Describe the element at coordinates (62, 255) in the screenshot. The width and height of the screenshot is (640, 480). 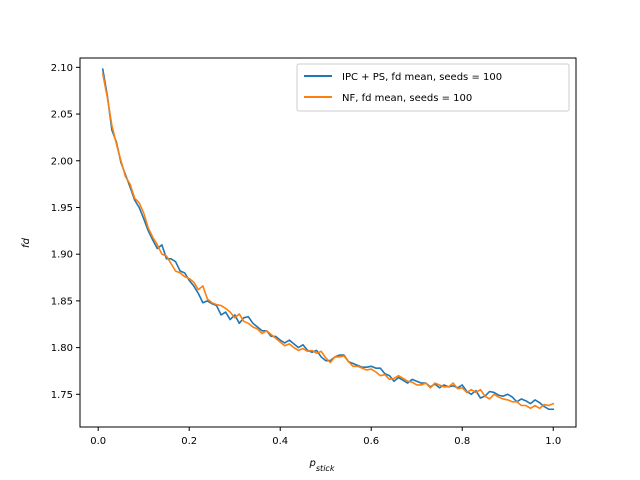
I see `y-tick-label: 1.90` at that location.